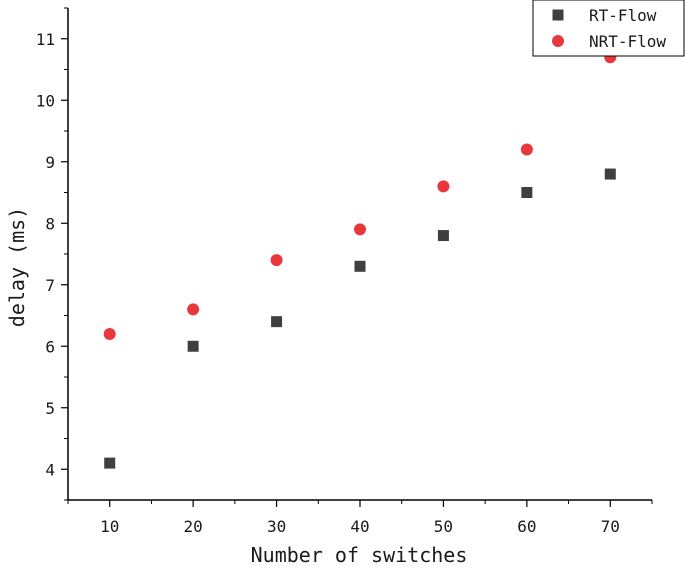  What do you see at coordinates (610, 526) in the screenshot?
I see `x-tick-label: 70` at bounding box center [610, 526].